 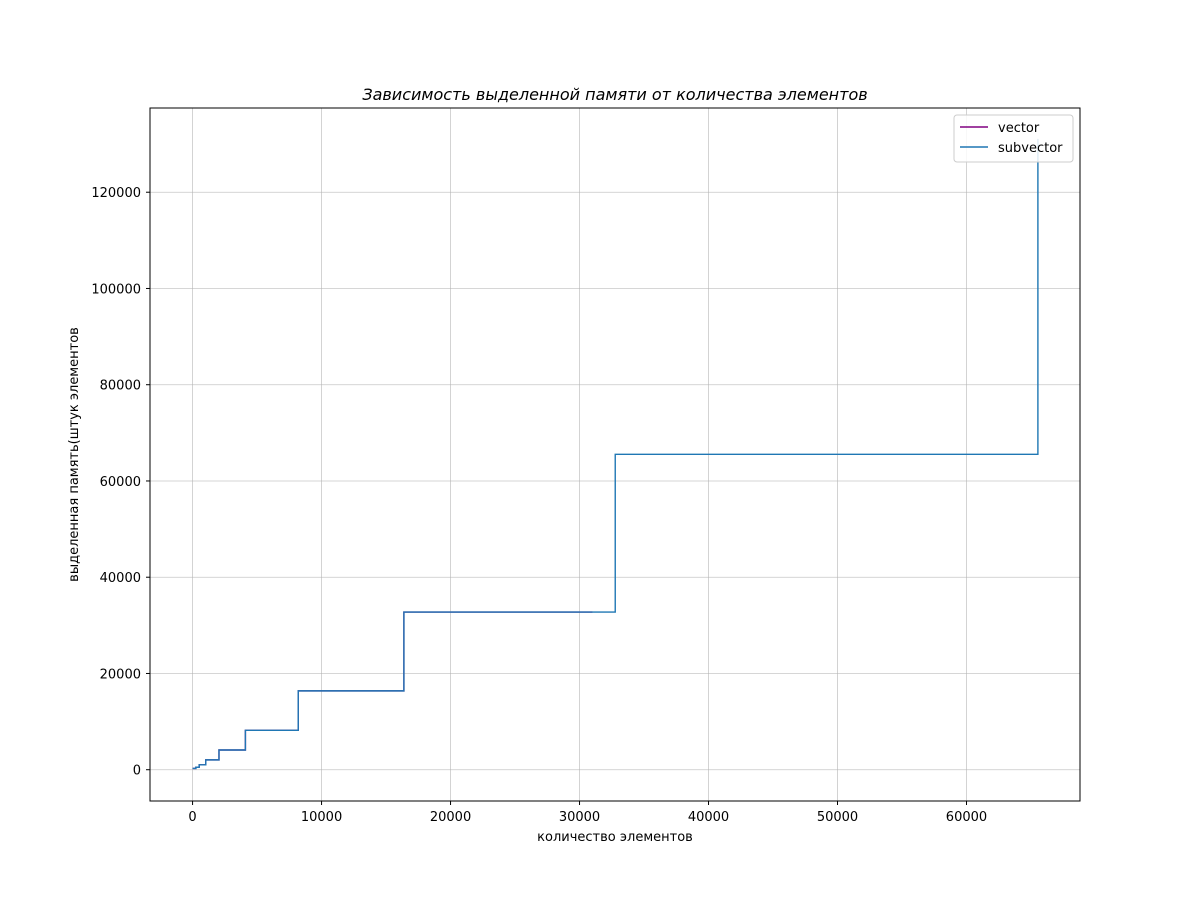 I want to click on x-tick-label: 10000, so click(x=321, y=817).